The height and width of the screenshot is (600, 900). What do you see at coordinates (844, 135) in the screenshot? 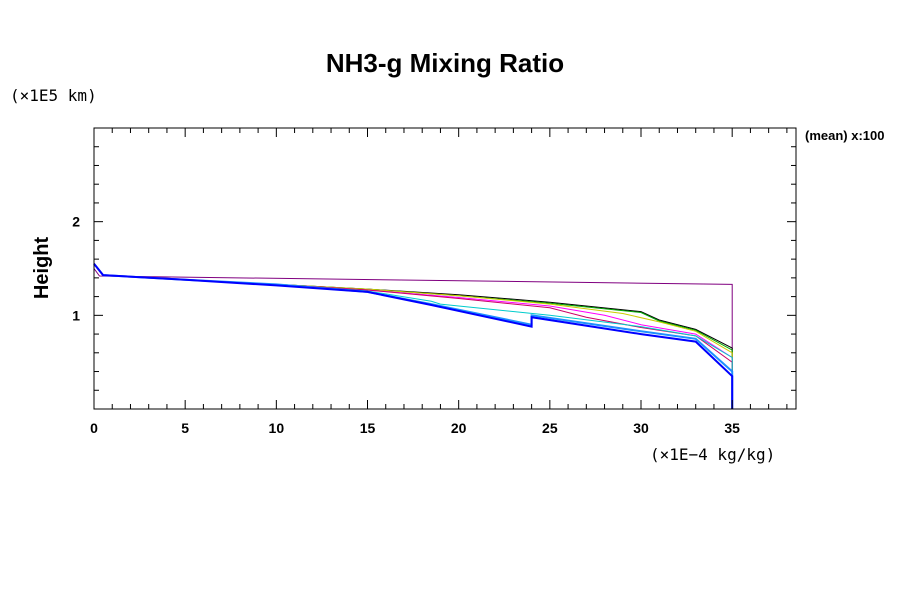
I see `side-label: (mean) x:100` at bounding box center [844, 135].